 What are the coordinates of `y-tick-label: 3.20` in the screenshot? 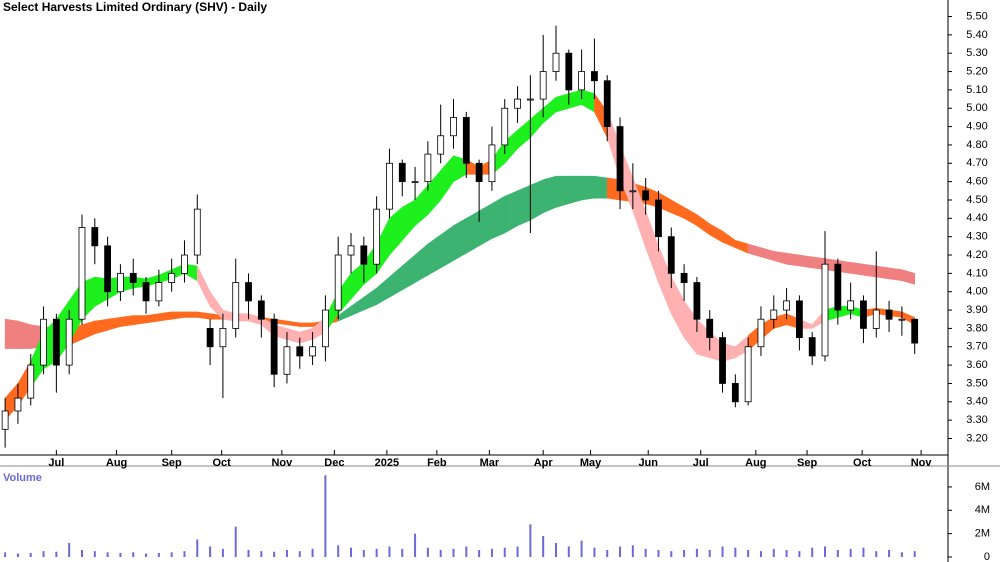 It's located at (976, 438).